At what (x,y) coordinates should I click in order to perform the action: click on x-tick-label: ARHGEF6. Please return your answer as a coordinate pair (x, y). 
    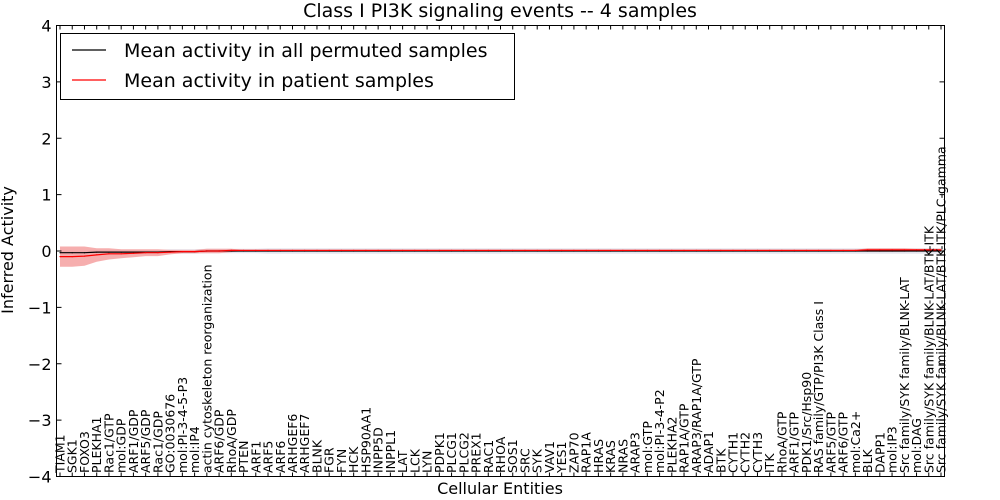
    Looking at the image, I should click on (292, 443).